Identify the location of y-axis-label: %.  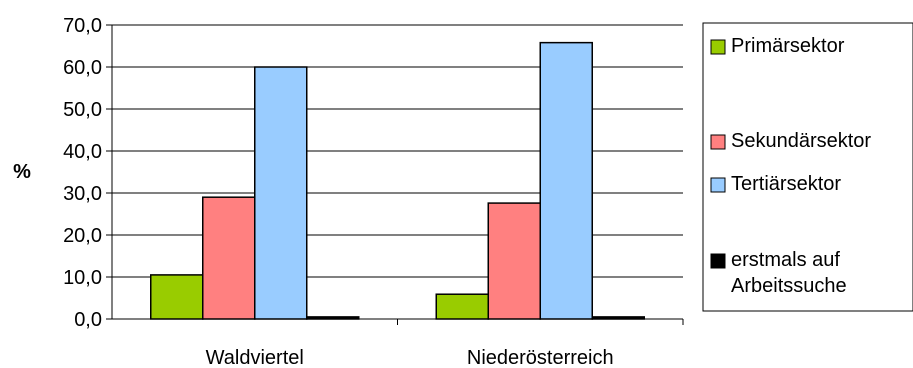
(22, 172).